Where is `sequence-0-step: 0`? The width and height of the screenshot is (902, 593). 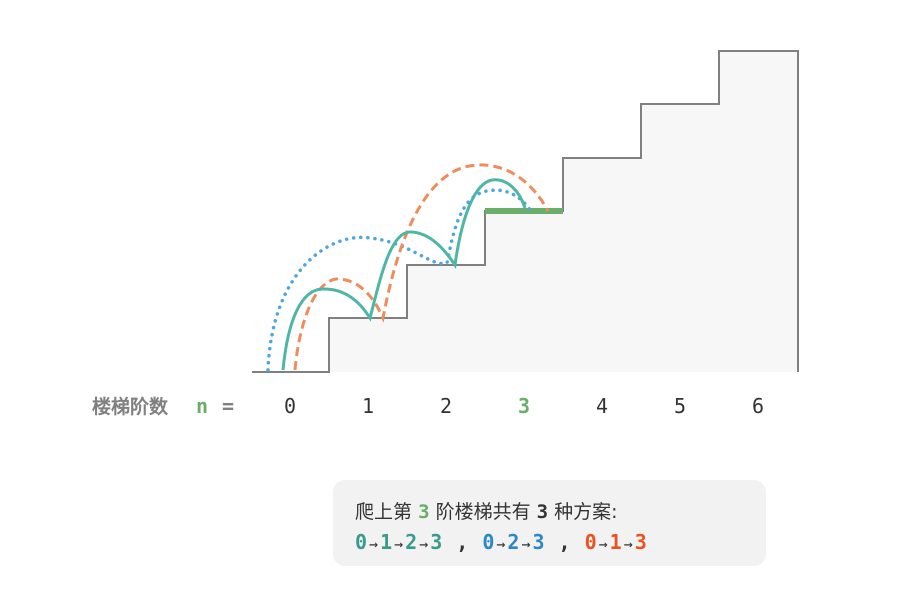
sequence-0-step: 0 is located at coordinates (361, 542).